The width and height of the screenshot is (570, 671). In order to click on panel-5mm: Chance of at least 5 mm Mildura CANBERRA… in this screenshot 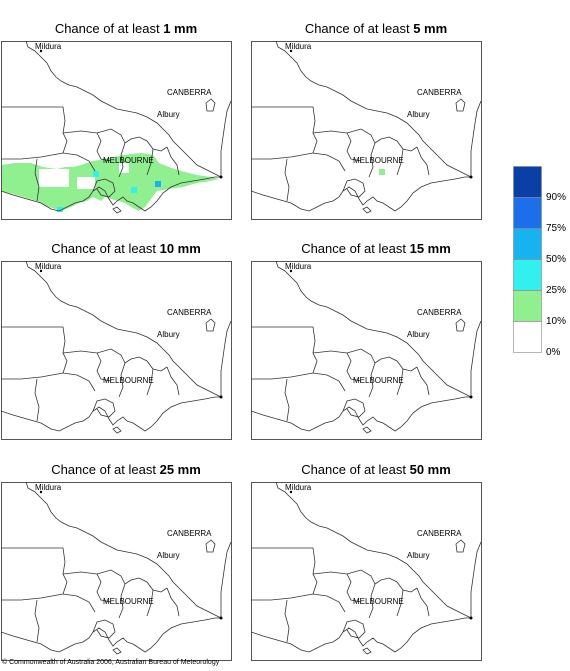, I will do `click(376, 122)`.